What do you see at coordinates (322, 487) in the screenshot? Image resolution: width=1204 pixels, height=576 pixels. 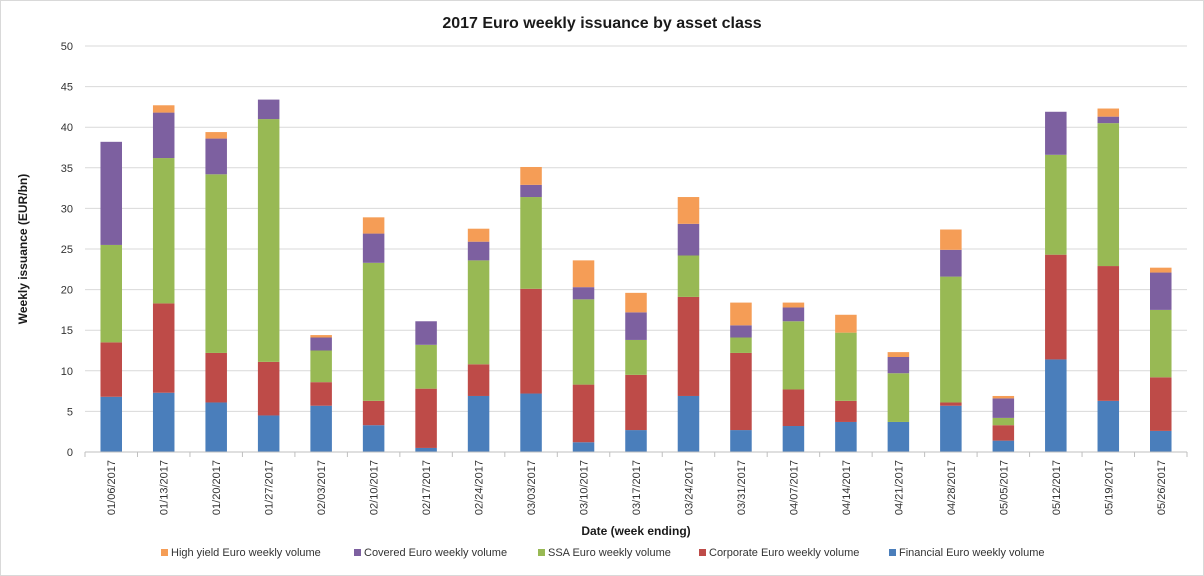 I see `x-tick-label: 02/03/2017` at bounding box center [322, 487].